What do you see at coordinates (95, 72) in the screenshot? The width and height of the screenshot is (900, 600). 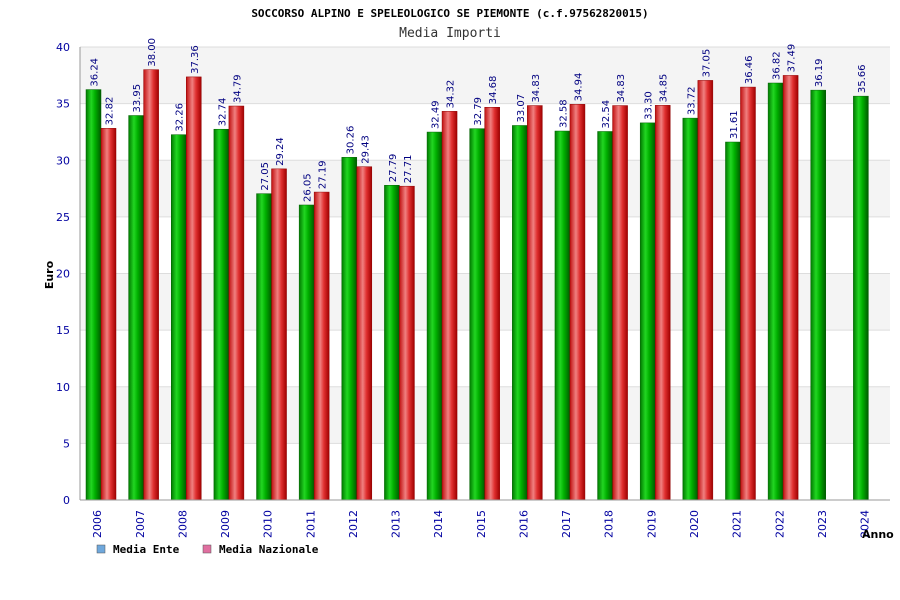 I see `bar-value-label: 36.24` at bounding box center [95, 72].